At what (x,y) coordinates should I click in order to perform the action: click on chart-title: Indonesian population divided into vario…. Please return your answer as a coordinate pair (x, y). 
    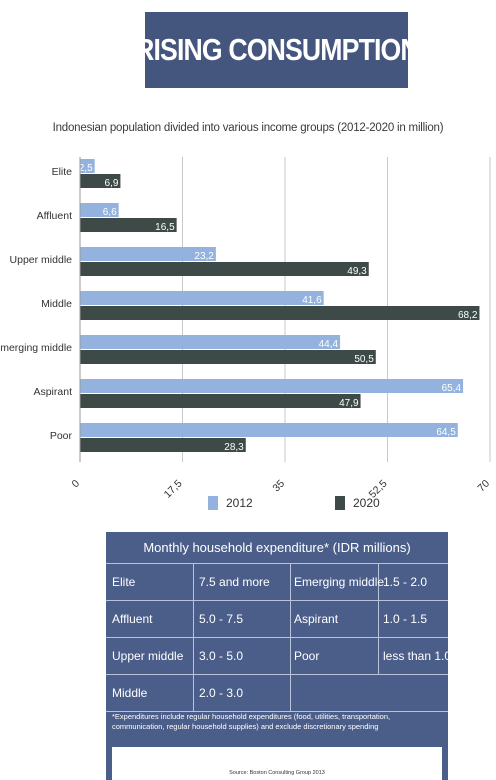
    Looking at the image, I should click on (248, 128).